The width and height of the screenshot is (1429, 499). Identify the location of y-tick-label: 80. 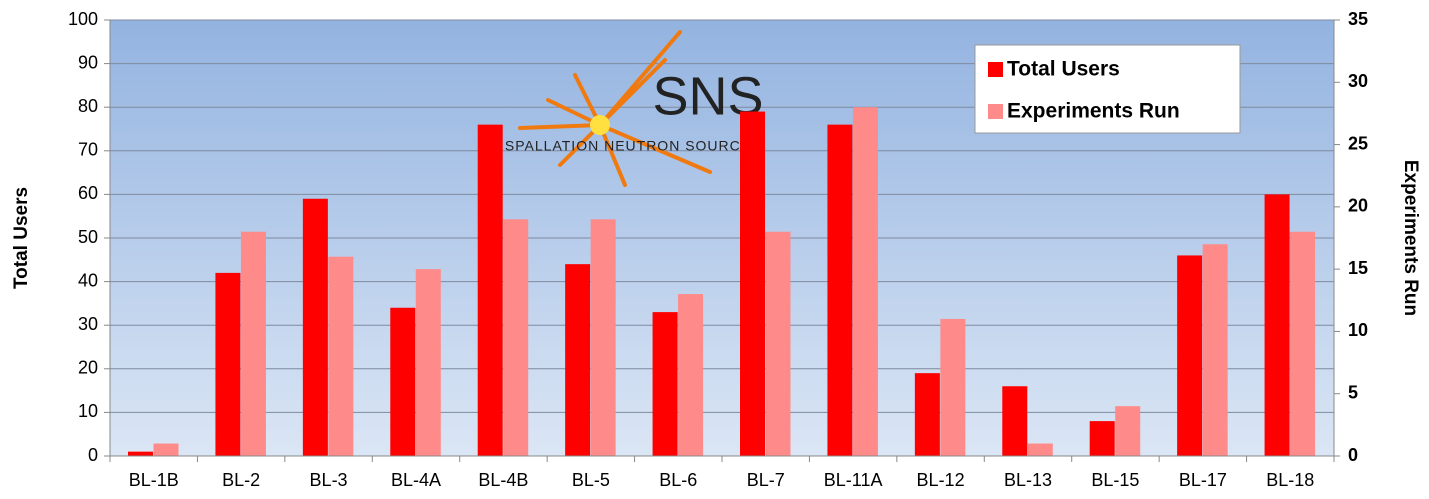
(88, 106).